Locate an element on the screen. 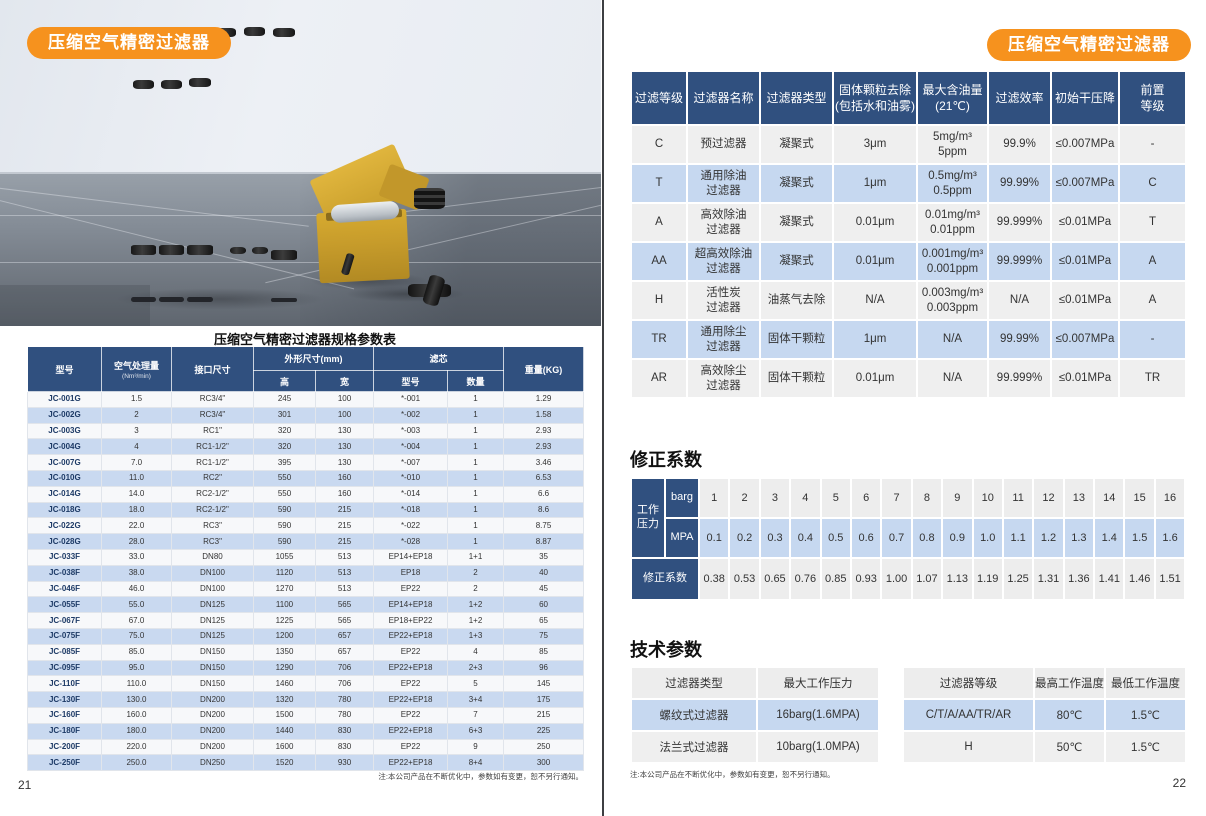 The image size is (1206, 816). table-cell: JC-001G is located at coordinates (64, 399).